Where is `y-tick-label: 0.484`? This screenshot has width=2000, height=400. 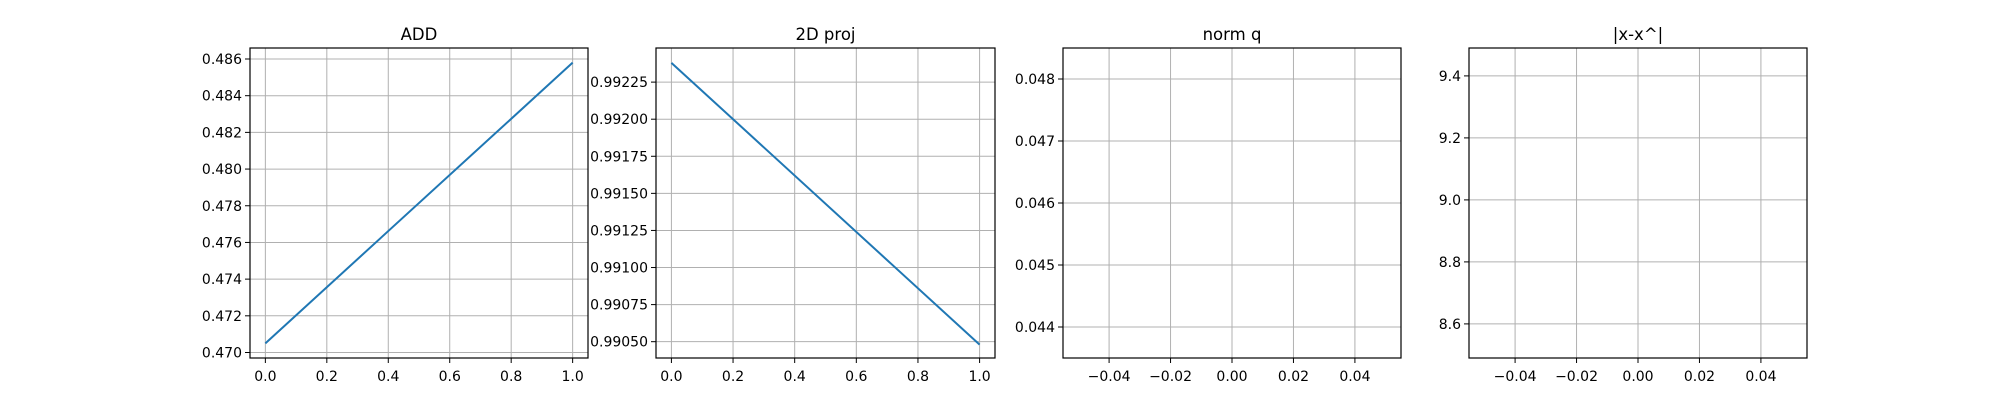 y-tick-label: 0.484 is located at coordinates (222, 97).